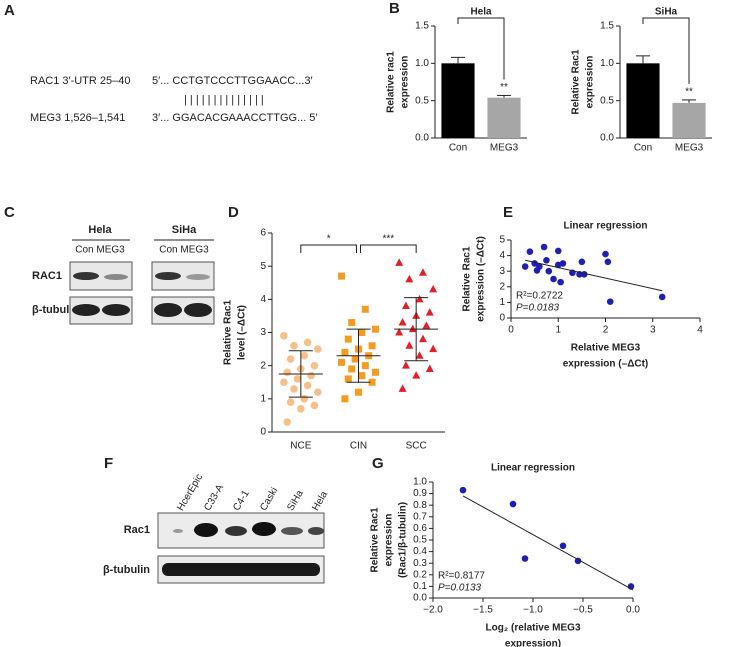  I want to click on x-tick-label: MEG3, so click(689, 148).